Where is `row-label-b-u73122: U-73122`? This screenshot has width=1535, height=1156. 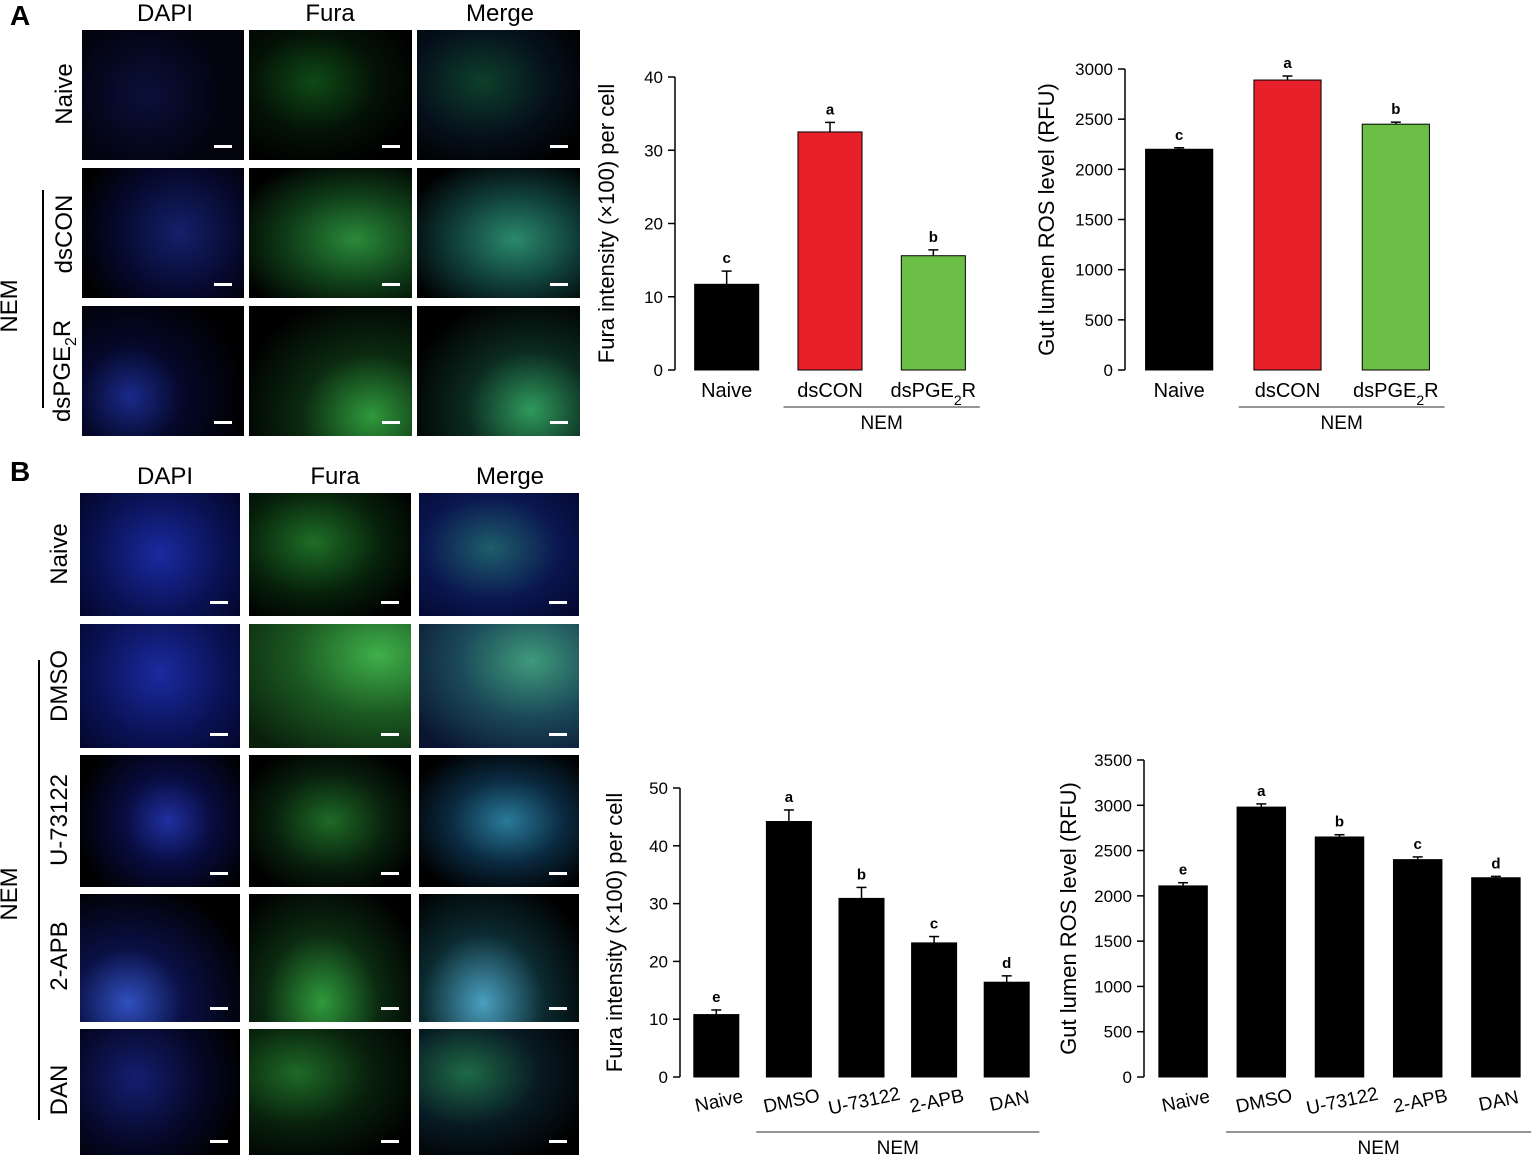
row-label-b-u73122: U-73122 is located at coordinates (59, 820).